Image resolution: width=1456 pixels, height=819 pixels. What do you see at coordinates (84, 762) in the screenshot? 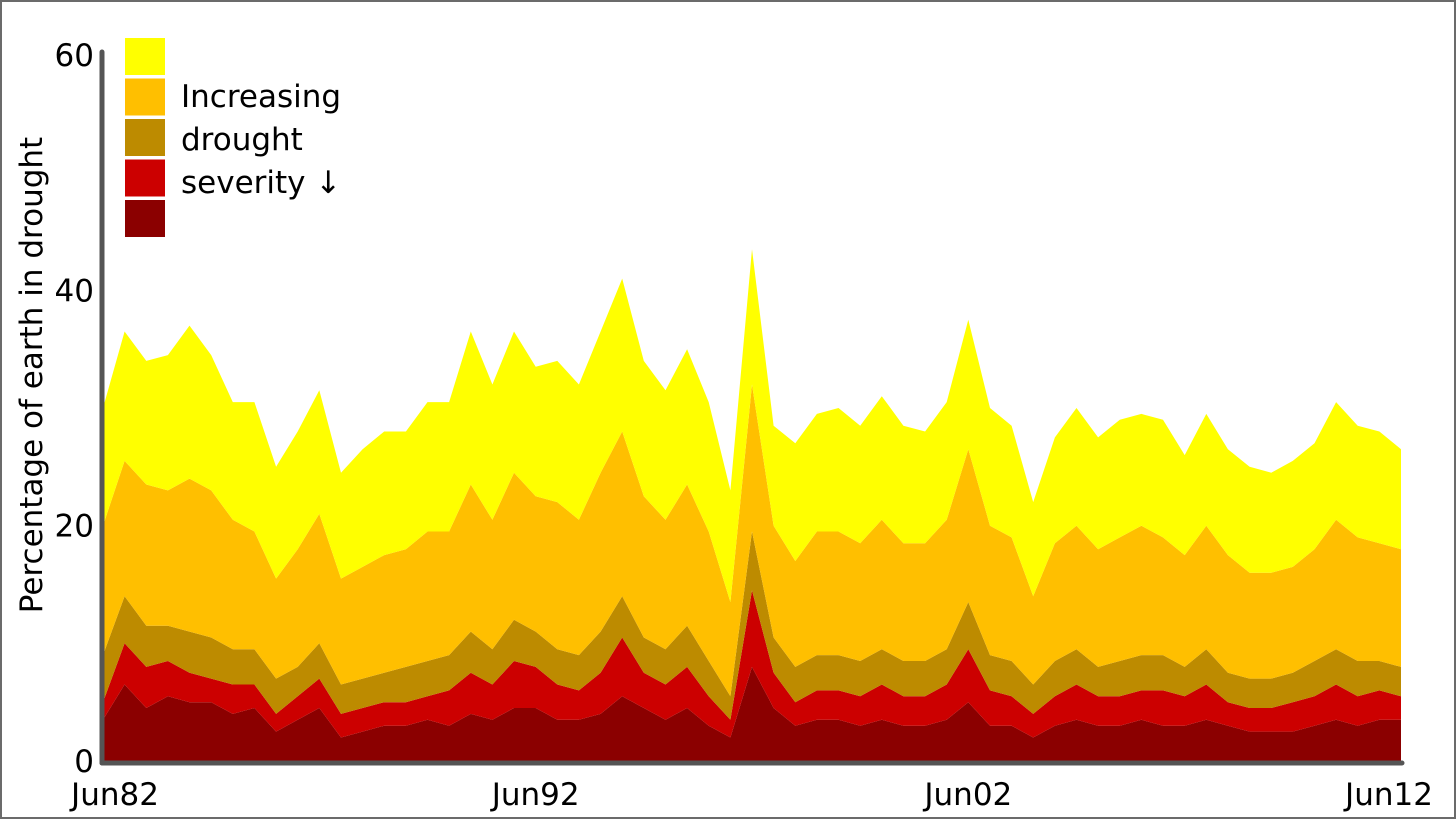
I see `y-tick-label: 0` at bounding box center [84, 762].